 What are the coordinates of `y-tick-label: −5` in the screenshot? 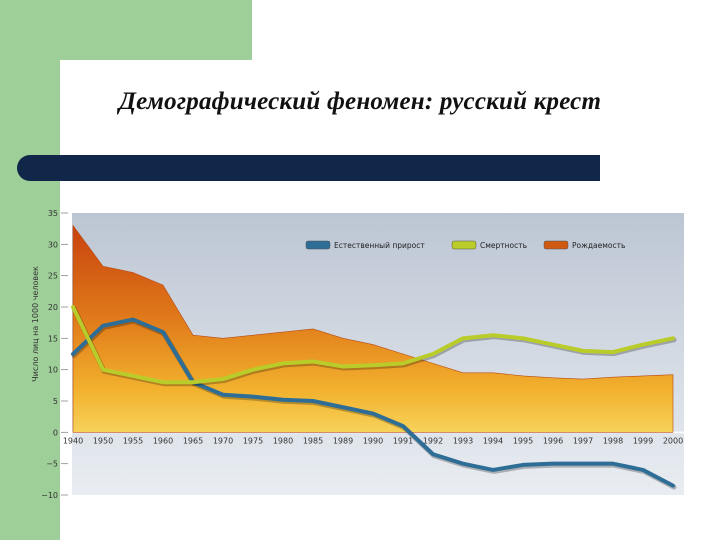 It's located at (52, 464).